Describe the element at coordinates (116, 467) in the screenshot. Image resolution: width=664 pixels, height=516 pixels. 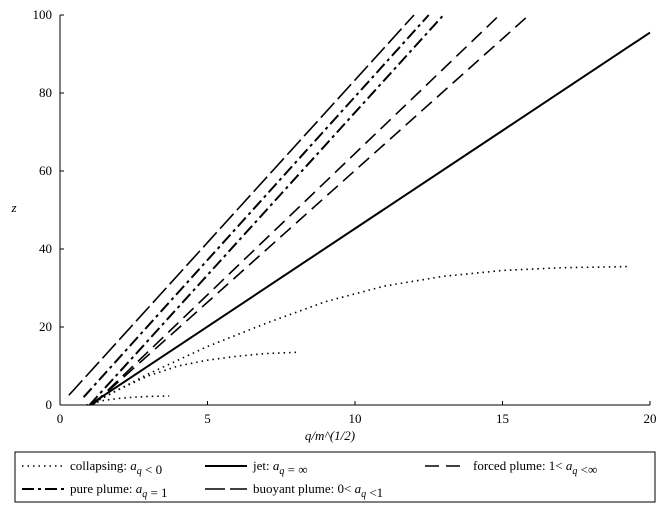
I see `legend-label: collapsing: aq < 0` at that location.